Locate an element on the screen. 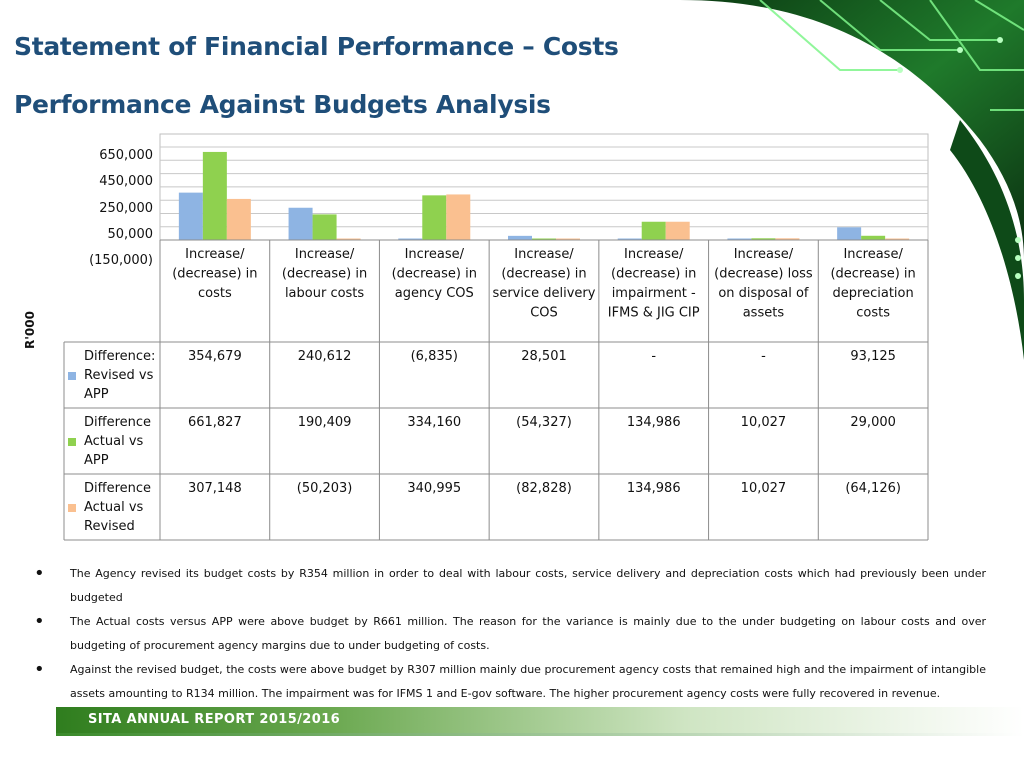 Image resolution: width=1024 pixels, height=768 pixels. footer-title: SITA ANNUAL REPORT 2015/2016 is located at coordinates (214, 719).